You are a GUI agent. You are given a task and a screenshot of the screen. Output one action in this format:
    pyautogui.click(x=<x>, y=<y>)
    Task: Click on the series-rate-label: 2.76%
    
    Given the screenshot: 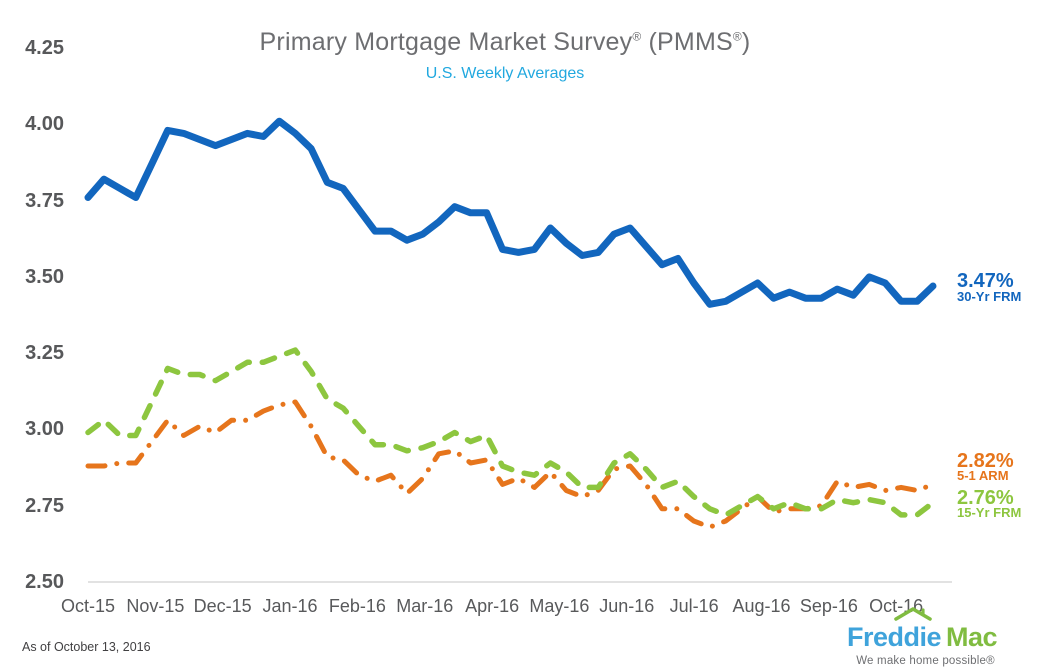 What is the action you would take?
    pyautogui.click(x=985, y=497)
    